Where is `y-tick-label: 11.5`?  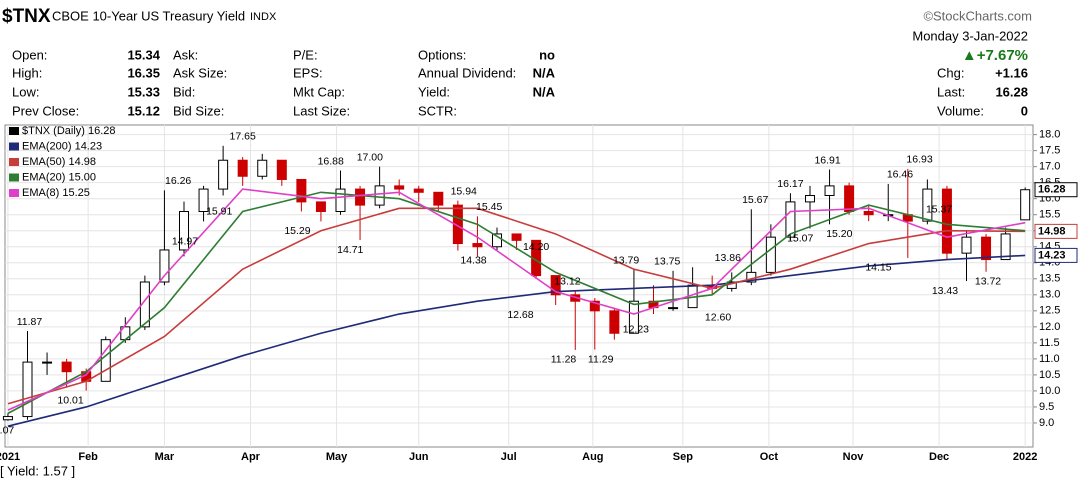 y-tick-label: 11.5 is located at coordinates (1049, 343).